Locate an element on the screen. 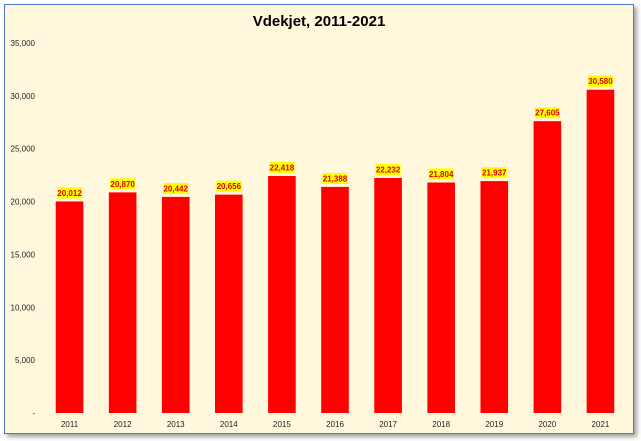  data-label: 22,232 is located at coordinates (388, 169).